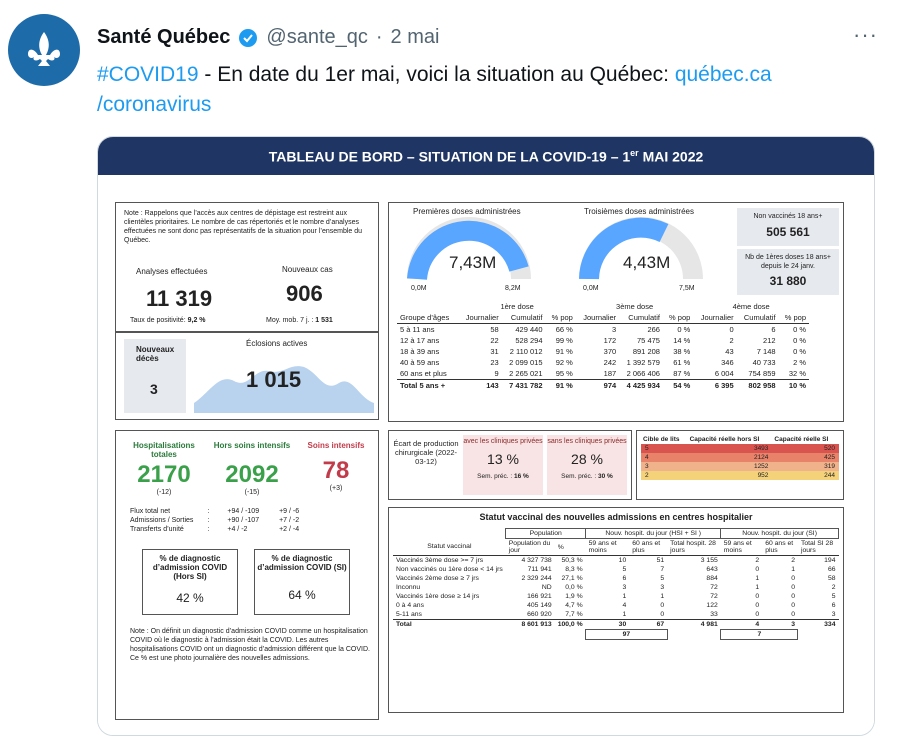 This screenshot has width=908, height=736. Describe the element at coordinates (224, 511) in the screenshot. I see `flux-row: Flux total net: +94 / -109 +9 / -6` at that location.